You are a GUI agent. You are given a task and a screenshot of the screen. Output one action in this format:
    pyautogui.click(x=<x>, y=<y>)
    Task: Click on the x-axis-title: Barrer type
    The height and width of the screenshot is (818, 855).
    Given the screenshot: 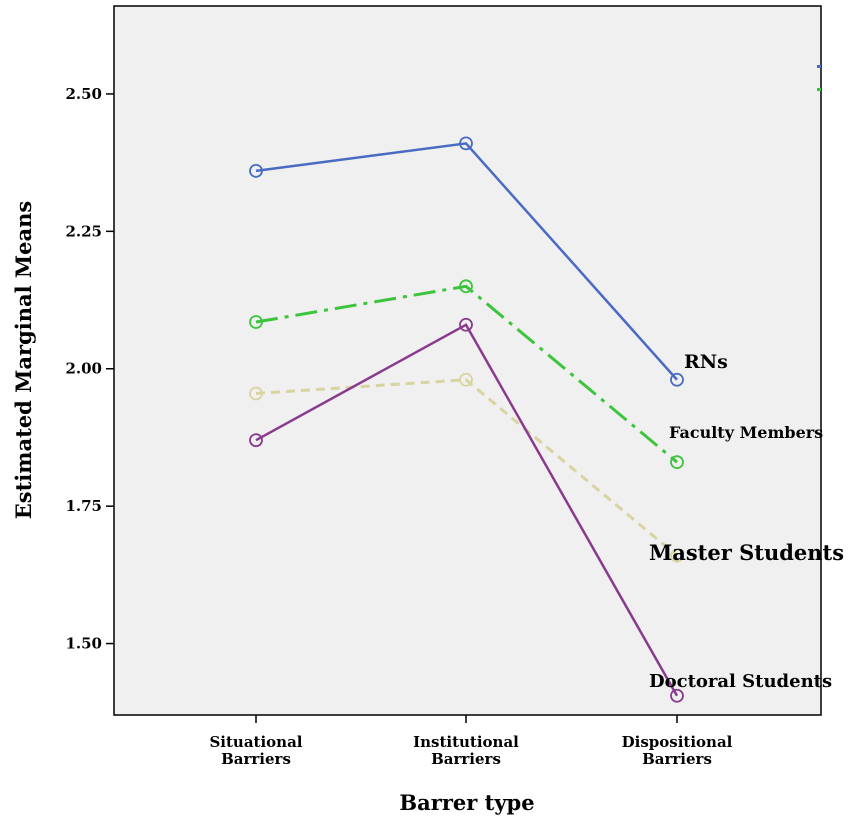 What is the action you would take?
    pyautogui.click(x=466, y=802)
    